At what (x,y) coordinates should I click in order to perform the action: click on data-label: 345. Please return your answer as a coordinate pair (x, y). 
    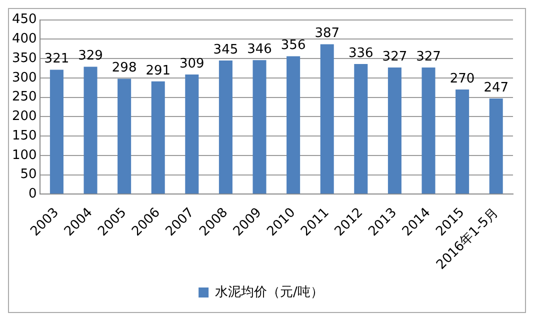
    Looking at the image, I should click on (225, 50).